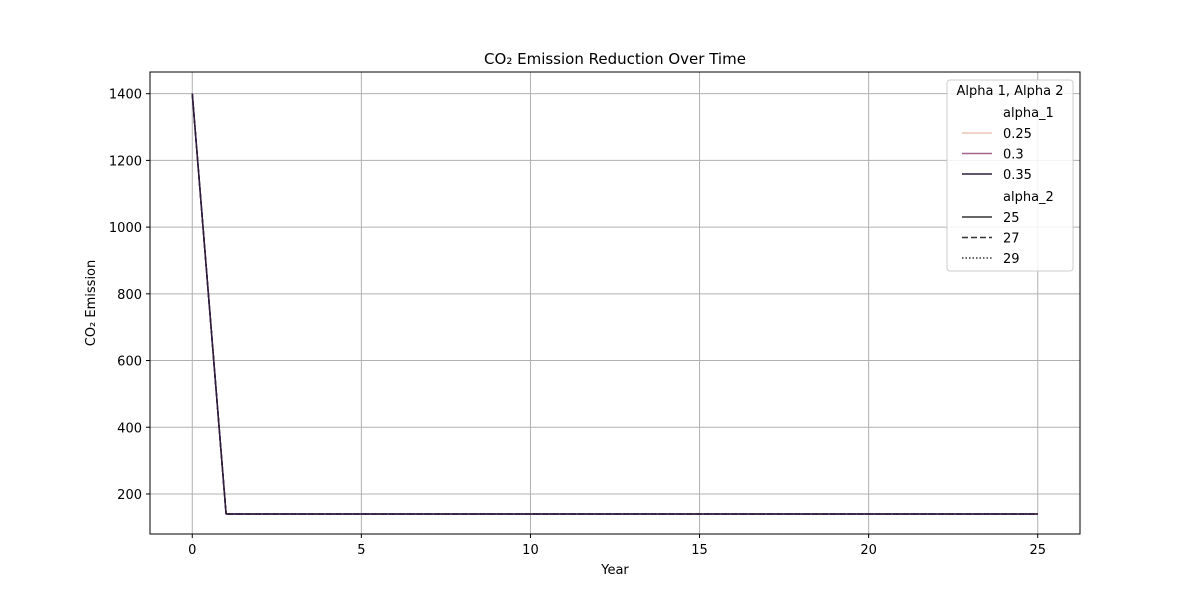  Describe the element at coordinates (997, 155) in the screenshot. I see `legend-hue-entries: 0.25 0.3 0.35` at that location.